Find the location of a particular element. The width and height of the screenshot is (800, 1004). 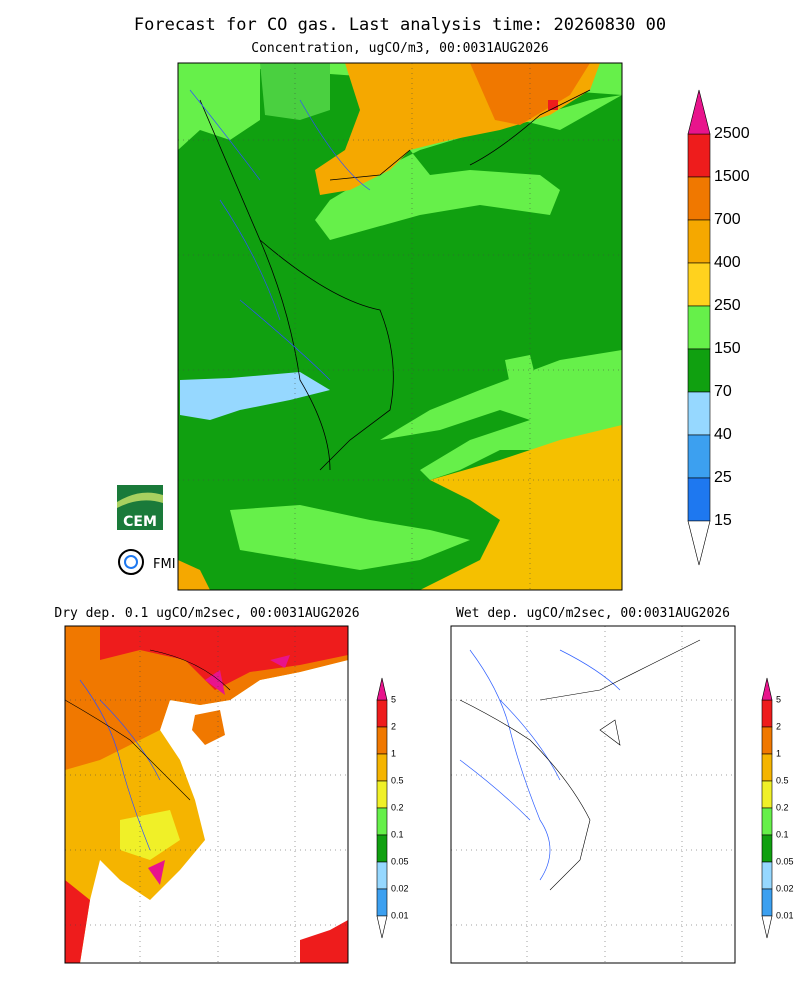

cem-text: CEM is located at coordinates (140, 522).